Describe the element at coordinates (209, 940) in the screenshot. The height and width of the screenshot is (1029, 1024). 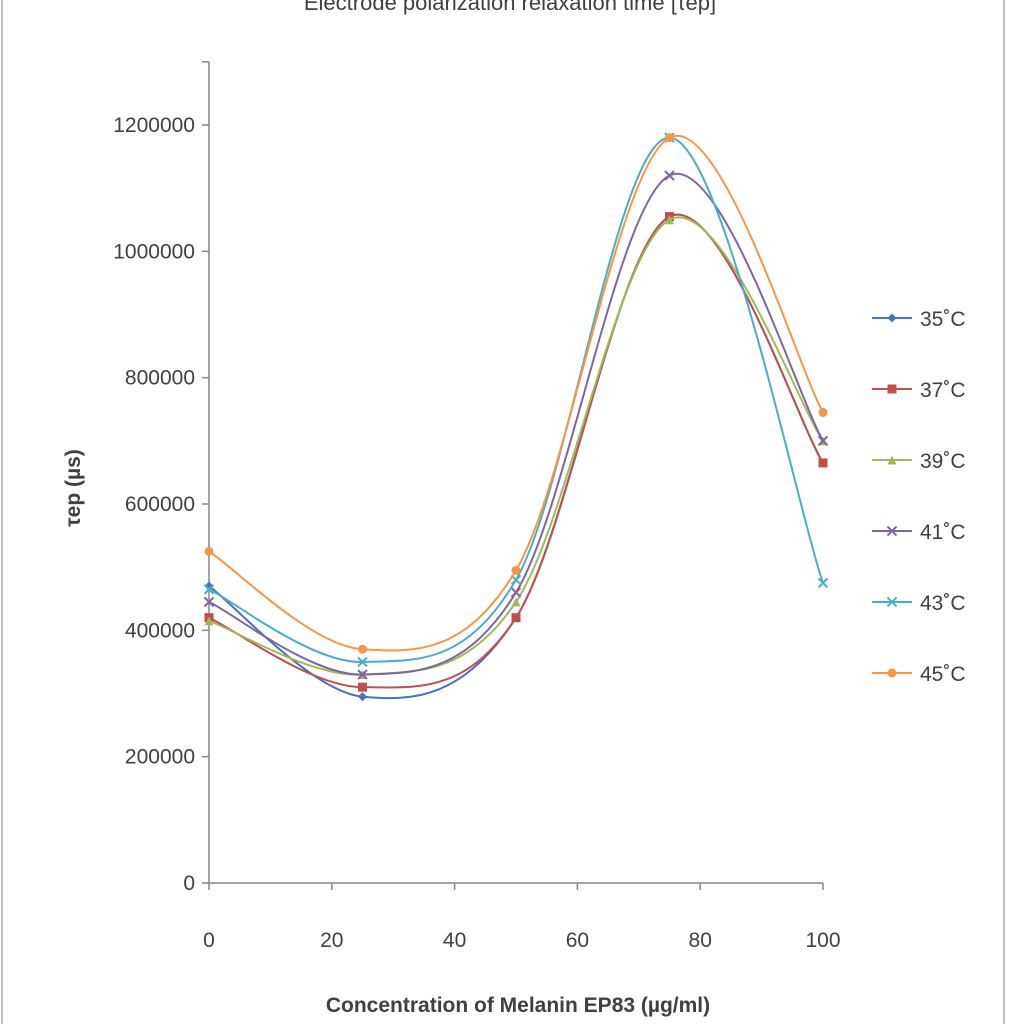
I see `x-tick-label: 0` at that location.